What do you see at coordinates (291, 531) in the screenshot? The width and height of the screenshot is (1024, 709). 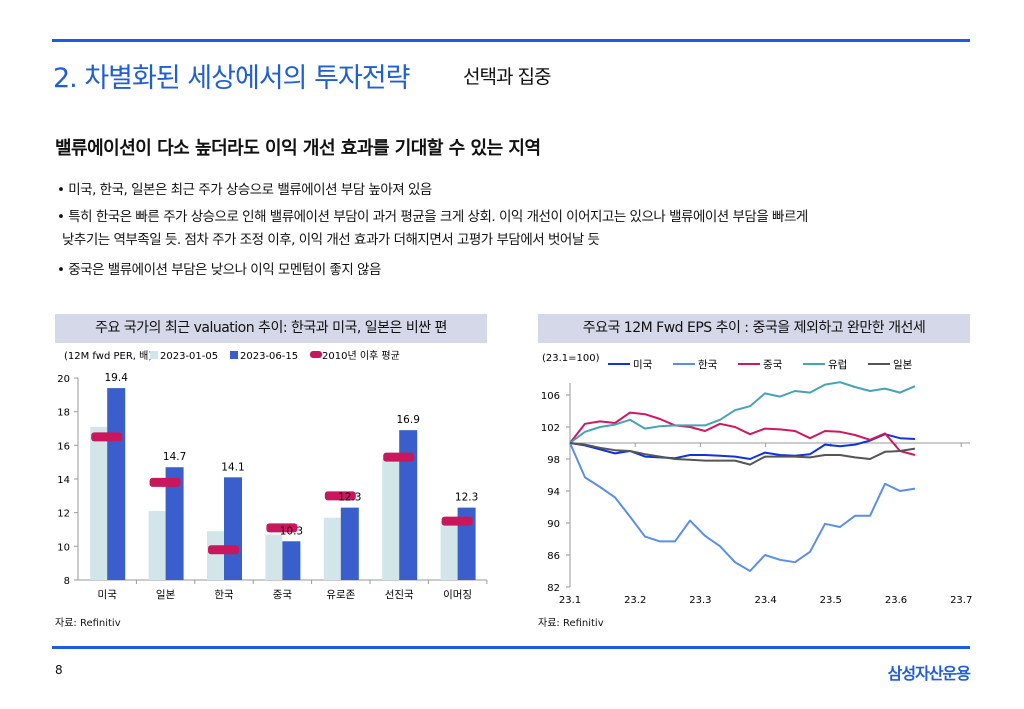 I see `data-label: 10.3` at bounding box center [291, 531].